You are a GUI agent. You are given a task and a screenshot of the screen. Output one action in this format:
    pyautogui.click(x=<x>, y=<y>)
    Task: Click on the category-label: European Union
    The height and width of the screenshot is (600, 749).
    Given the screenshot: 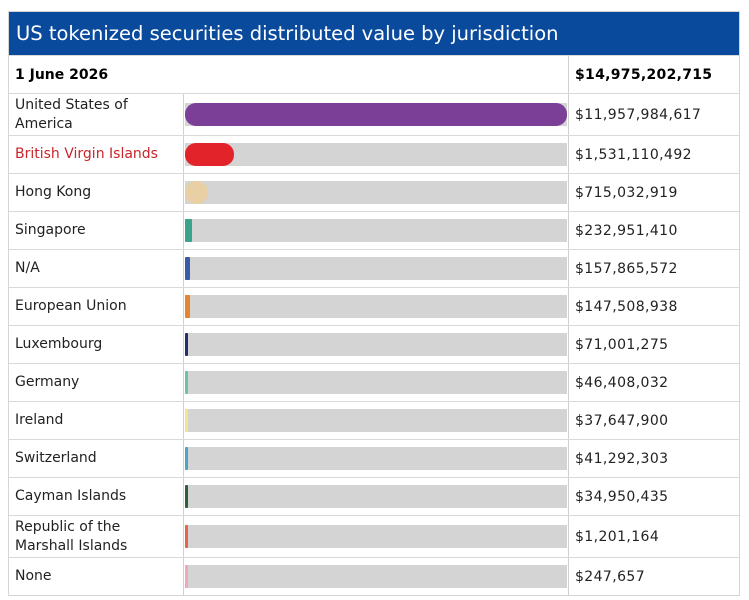 What is the action you would take?
    pyautogui.click(x=71, y=306)
    